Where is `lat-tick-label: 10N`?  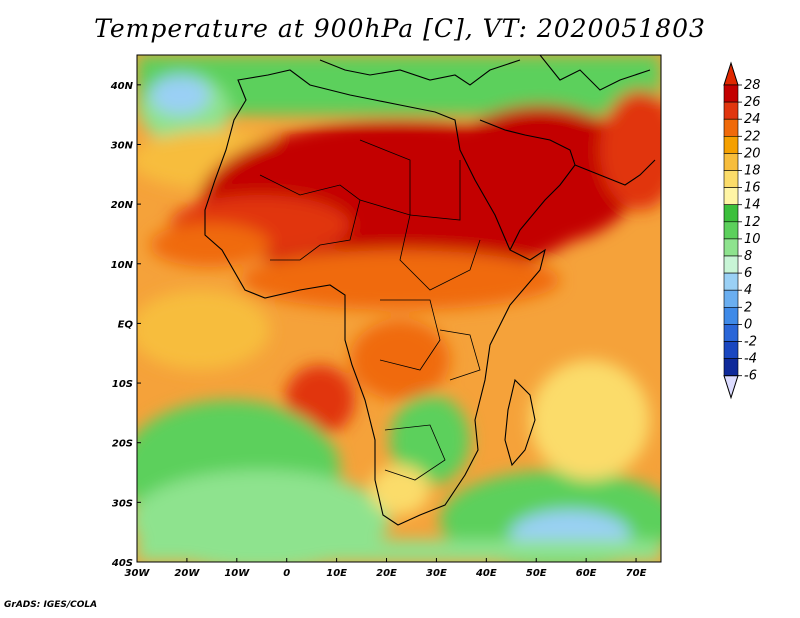 lat-tick-label: 10N is located at coordinates (122, 265).